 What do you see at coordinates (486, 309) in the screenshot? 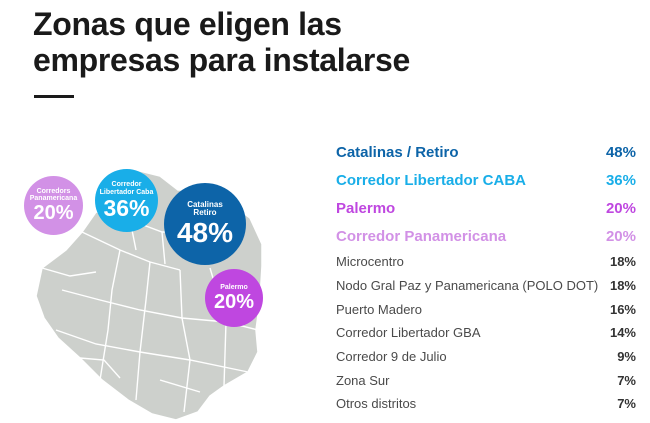
I see `other-zone-row: Puerto Madero 16%` at bounding box center [486, 309].